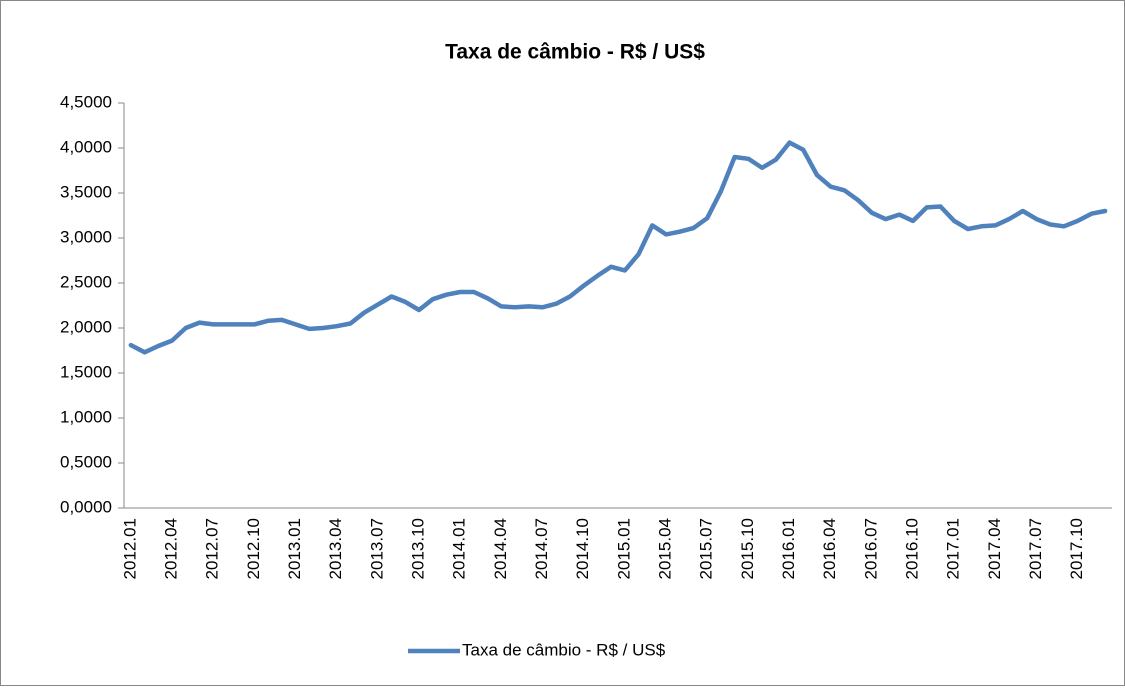  What do you see at coordinates (1035, 548) in the screenshot?
I see `x-tick-label: 2017.07` at bounding box center [1035, 548].